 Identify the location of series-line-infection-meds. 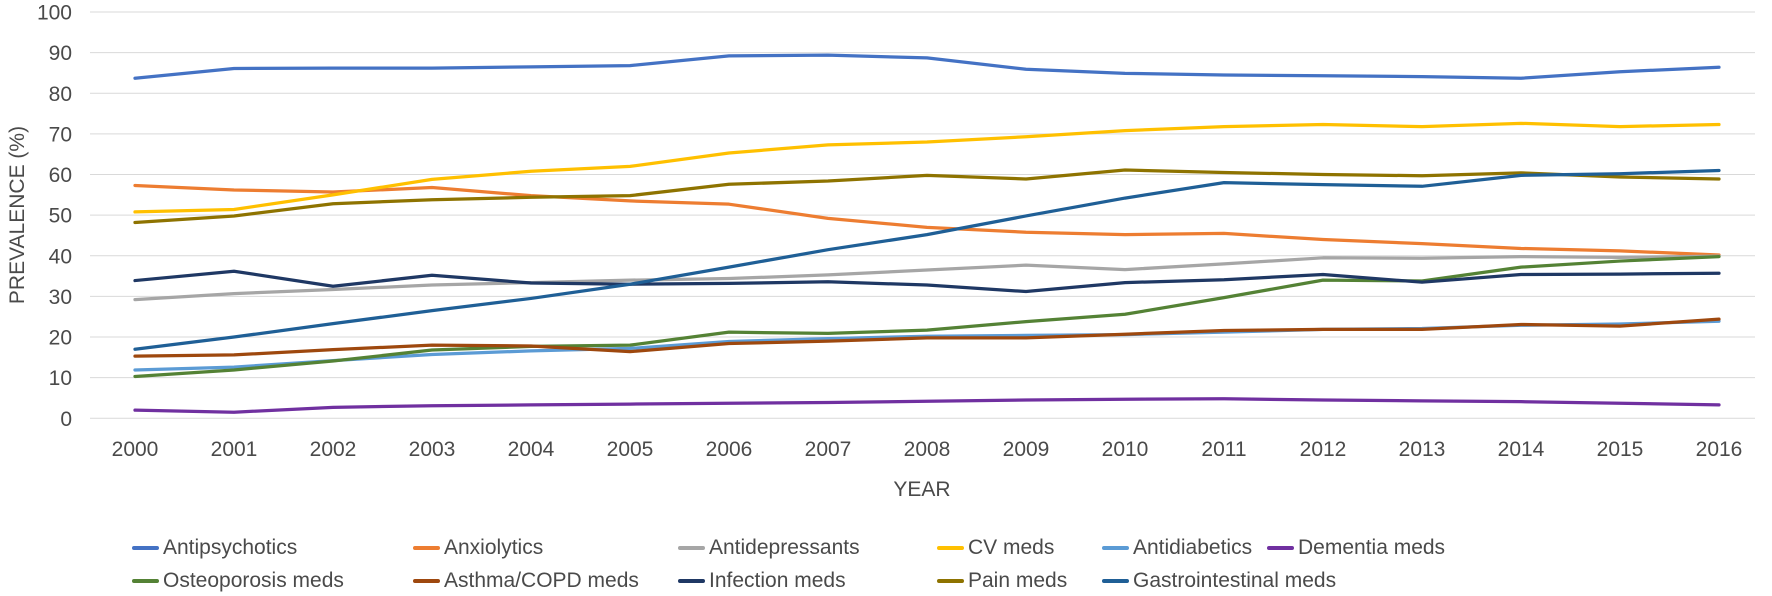
(927, 281).